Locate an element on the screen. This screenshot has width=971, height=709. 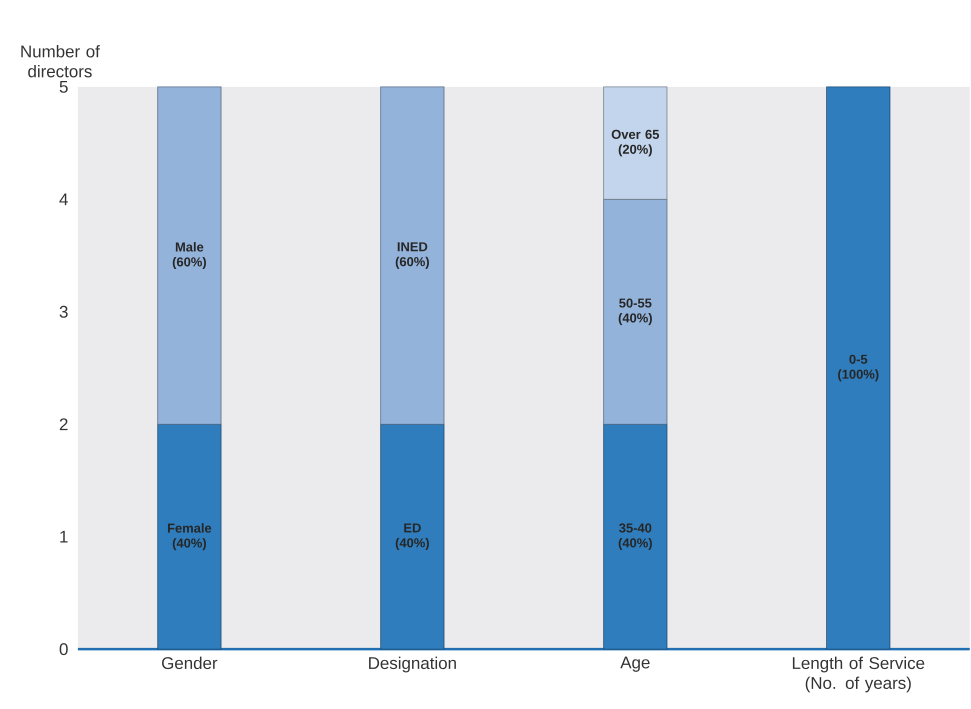
annotation: ED (40%) is located at coordinates (412, 536).